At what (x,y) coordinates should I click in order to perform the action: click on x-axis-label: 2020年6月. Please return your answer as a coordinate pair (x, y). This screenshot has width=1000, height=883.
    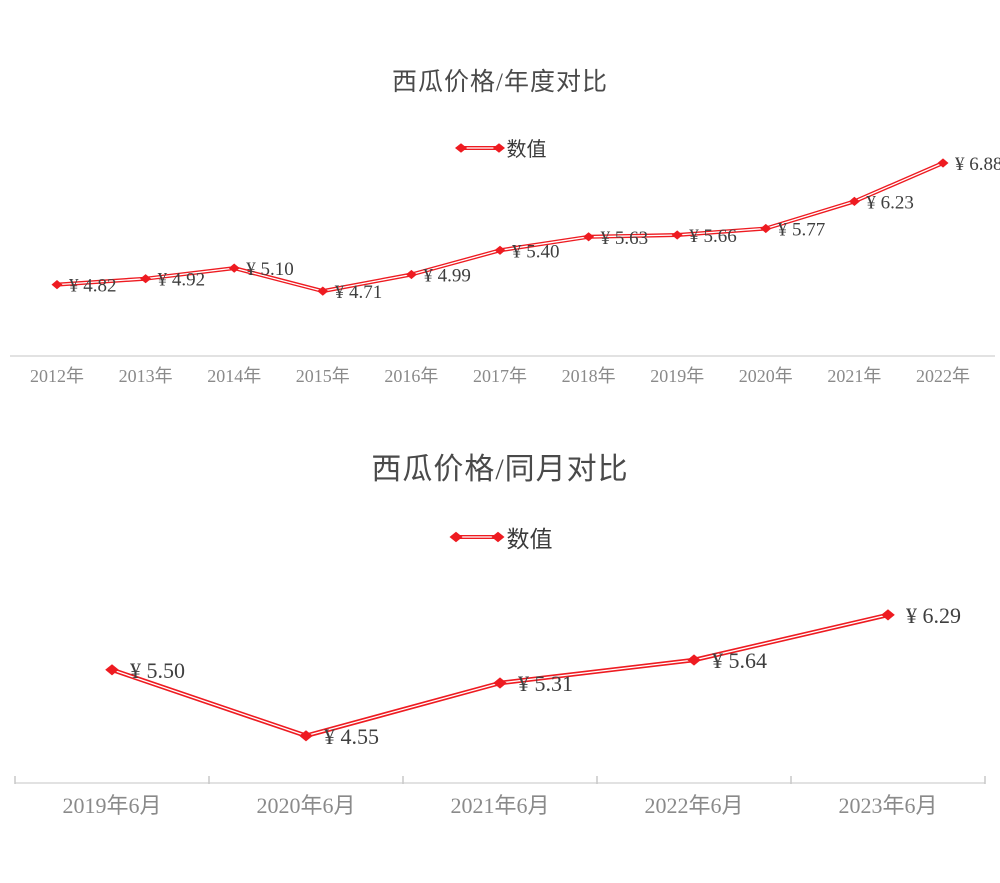
    Looking at the image, I should click on (305, 805).